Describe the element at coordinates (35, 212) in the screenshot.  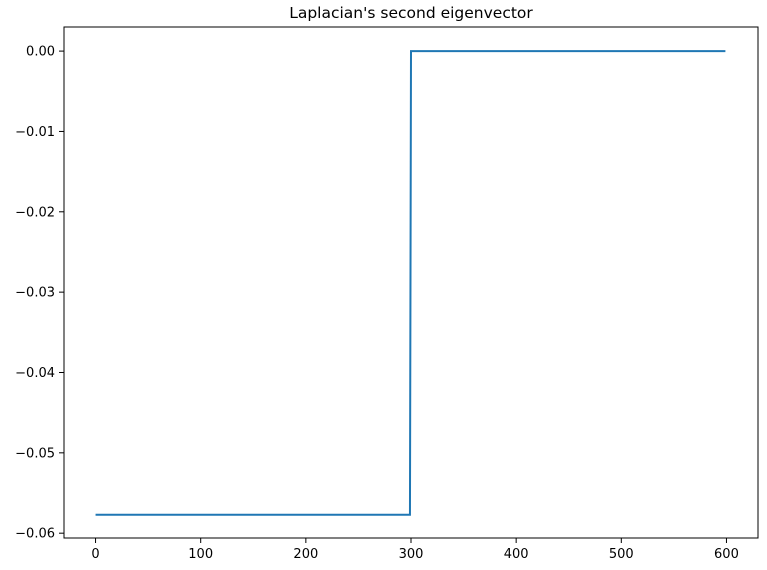
I see `y-tick-label: −0.02` at that location.